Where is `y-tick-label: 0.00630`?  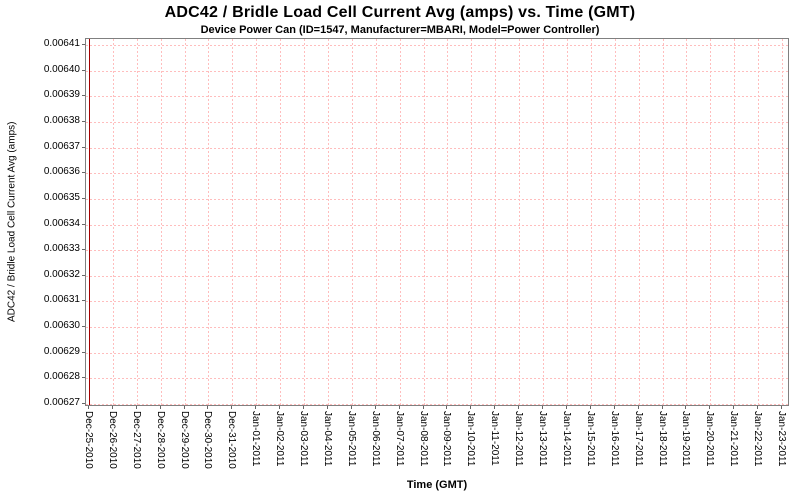 y-tick-label: 0.00630 is located at coordinates (61, 325).